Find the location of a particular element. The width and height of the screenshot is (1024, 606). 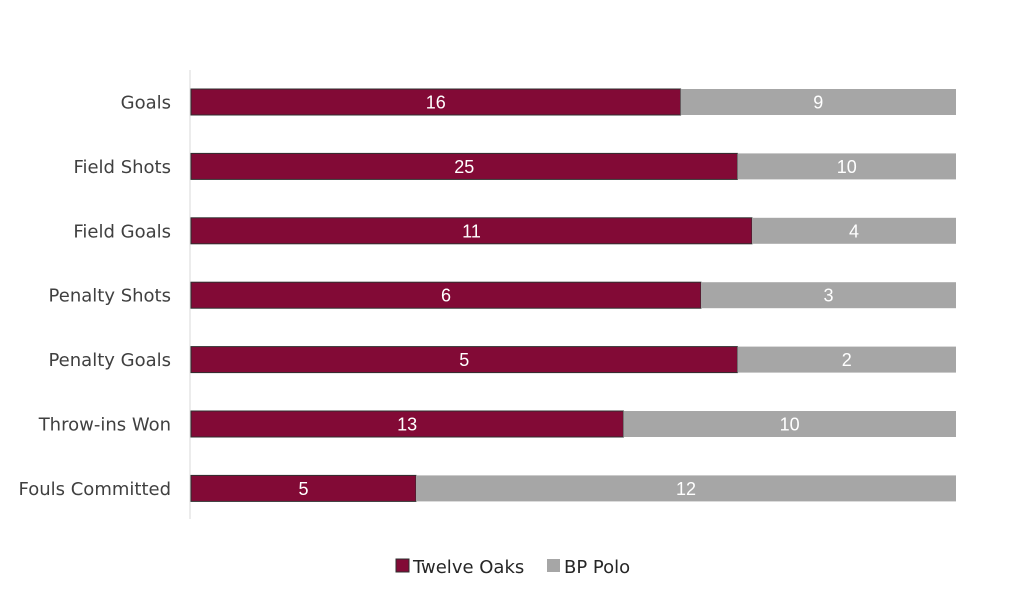

value-label-twelve-oaks-field-goals: 11 is located at coordinates (471, 231).